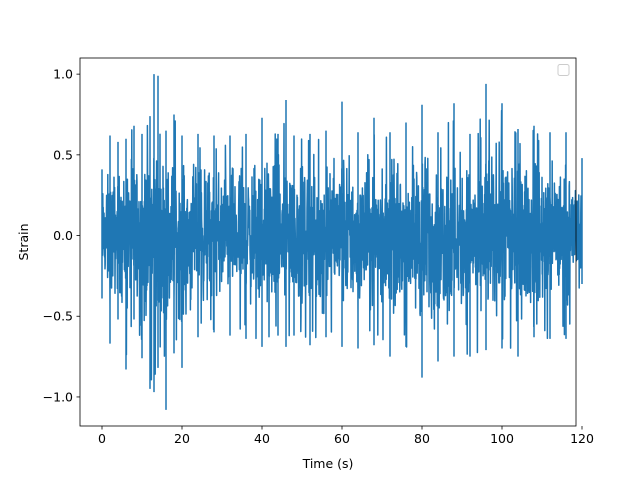 This screenshot has height=480, width=640. What do you see at coordinates (422, 438) in the screenshot?
I see `x-tick-label: 80` at bounding box center [422, 438].